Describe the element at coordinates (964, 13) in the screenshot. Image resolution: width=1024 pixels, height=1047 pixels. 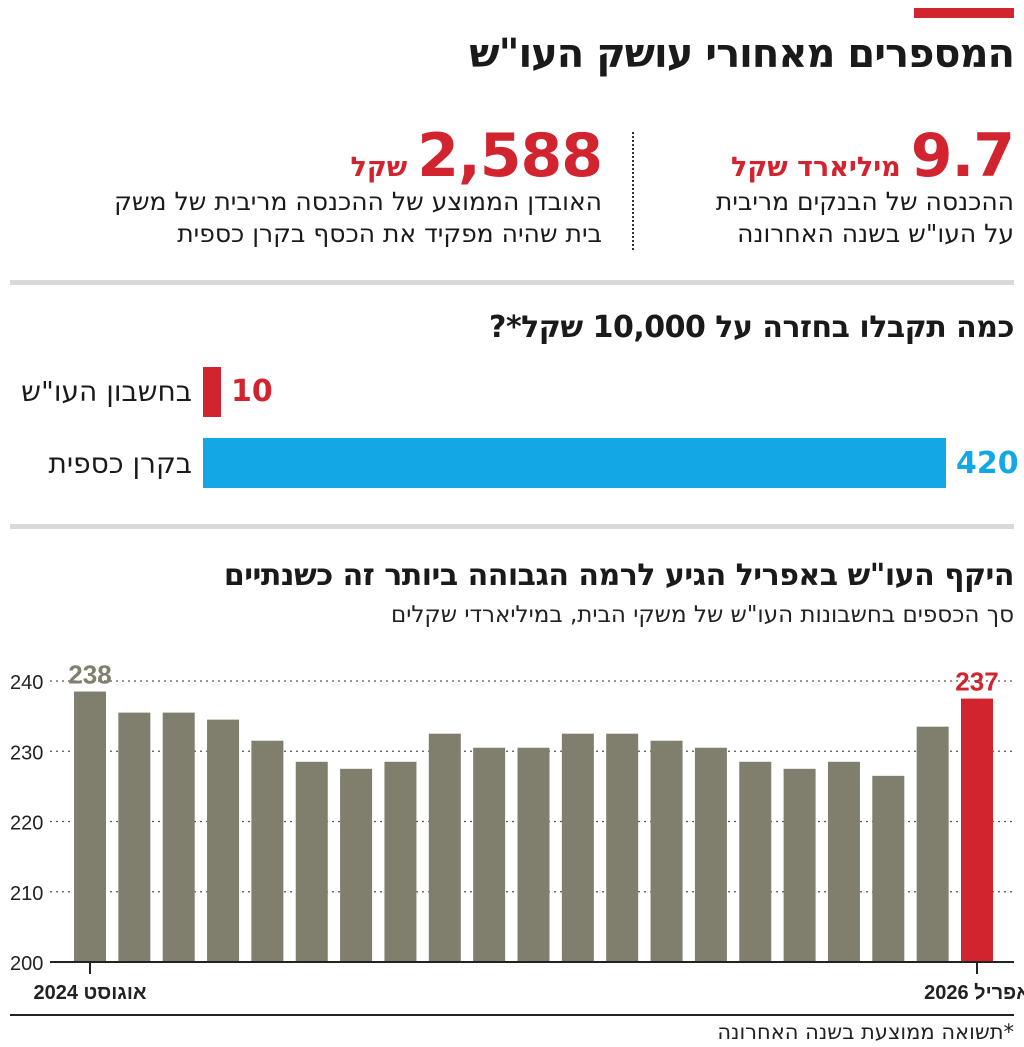
I see `accent-line` at that location.